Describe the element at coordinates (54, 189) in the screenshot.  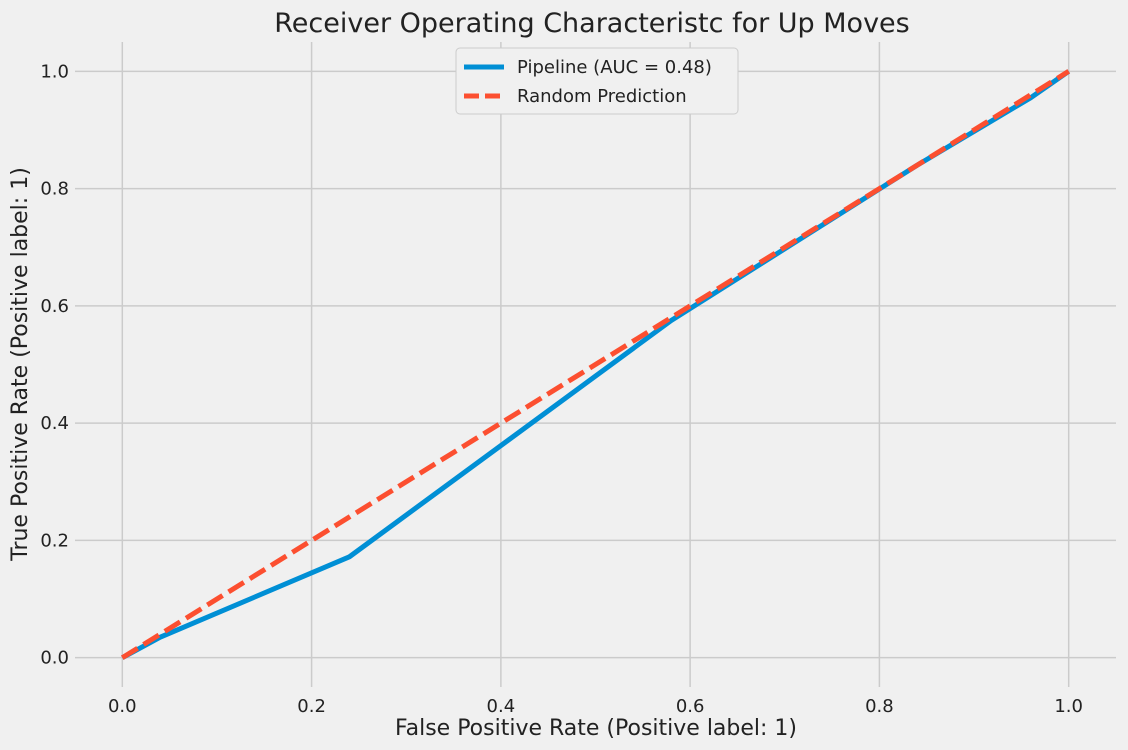
I see `y-tick-label: 0.8` at that location.